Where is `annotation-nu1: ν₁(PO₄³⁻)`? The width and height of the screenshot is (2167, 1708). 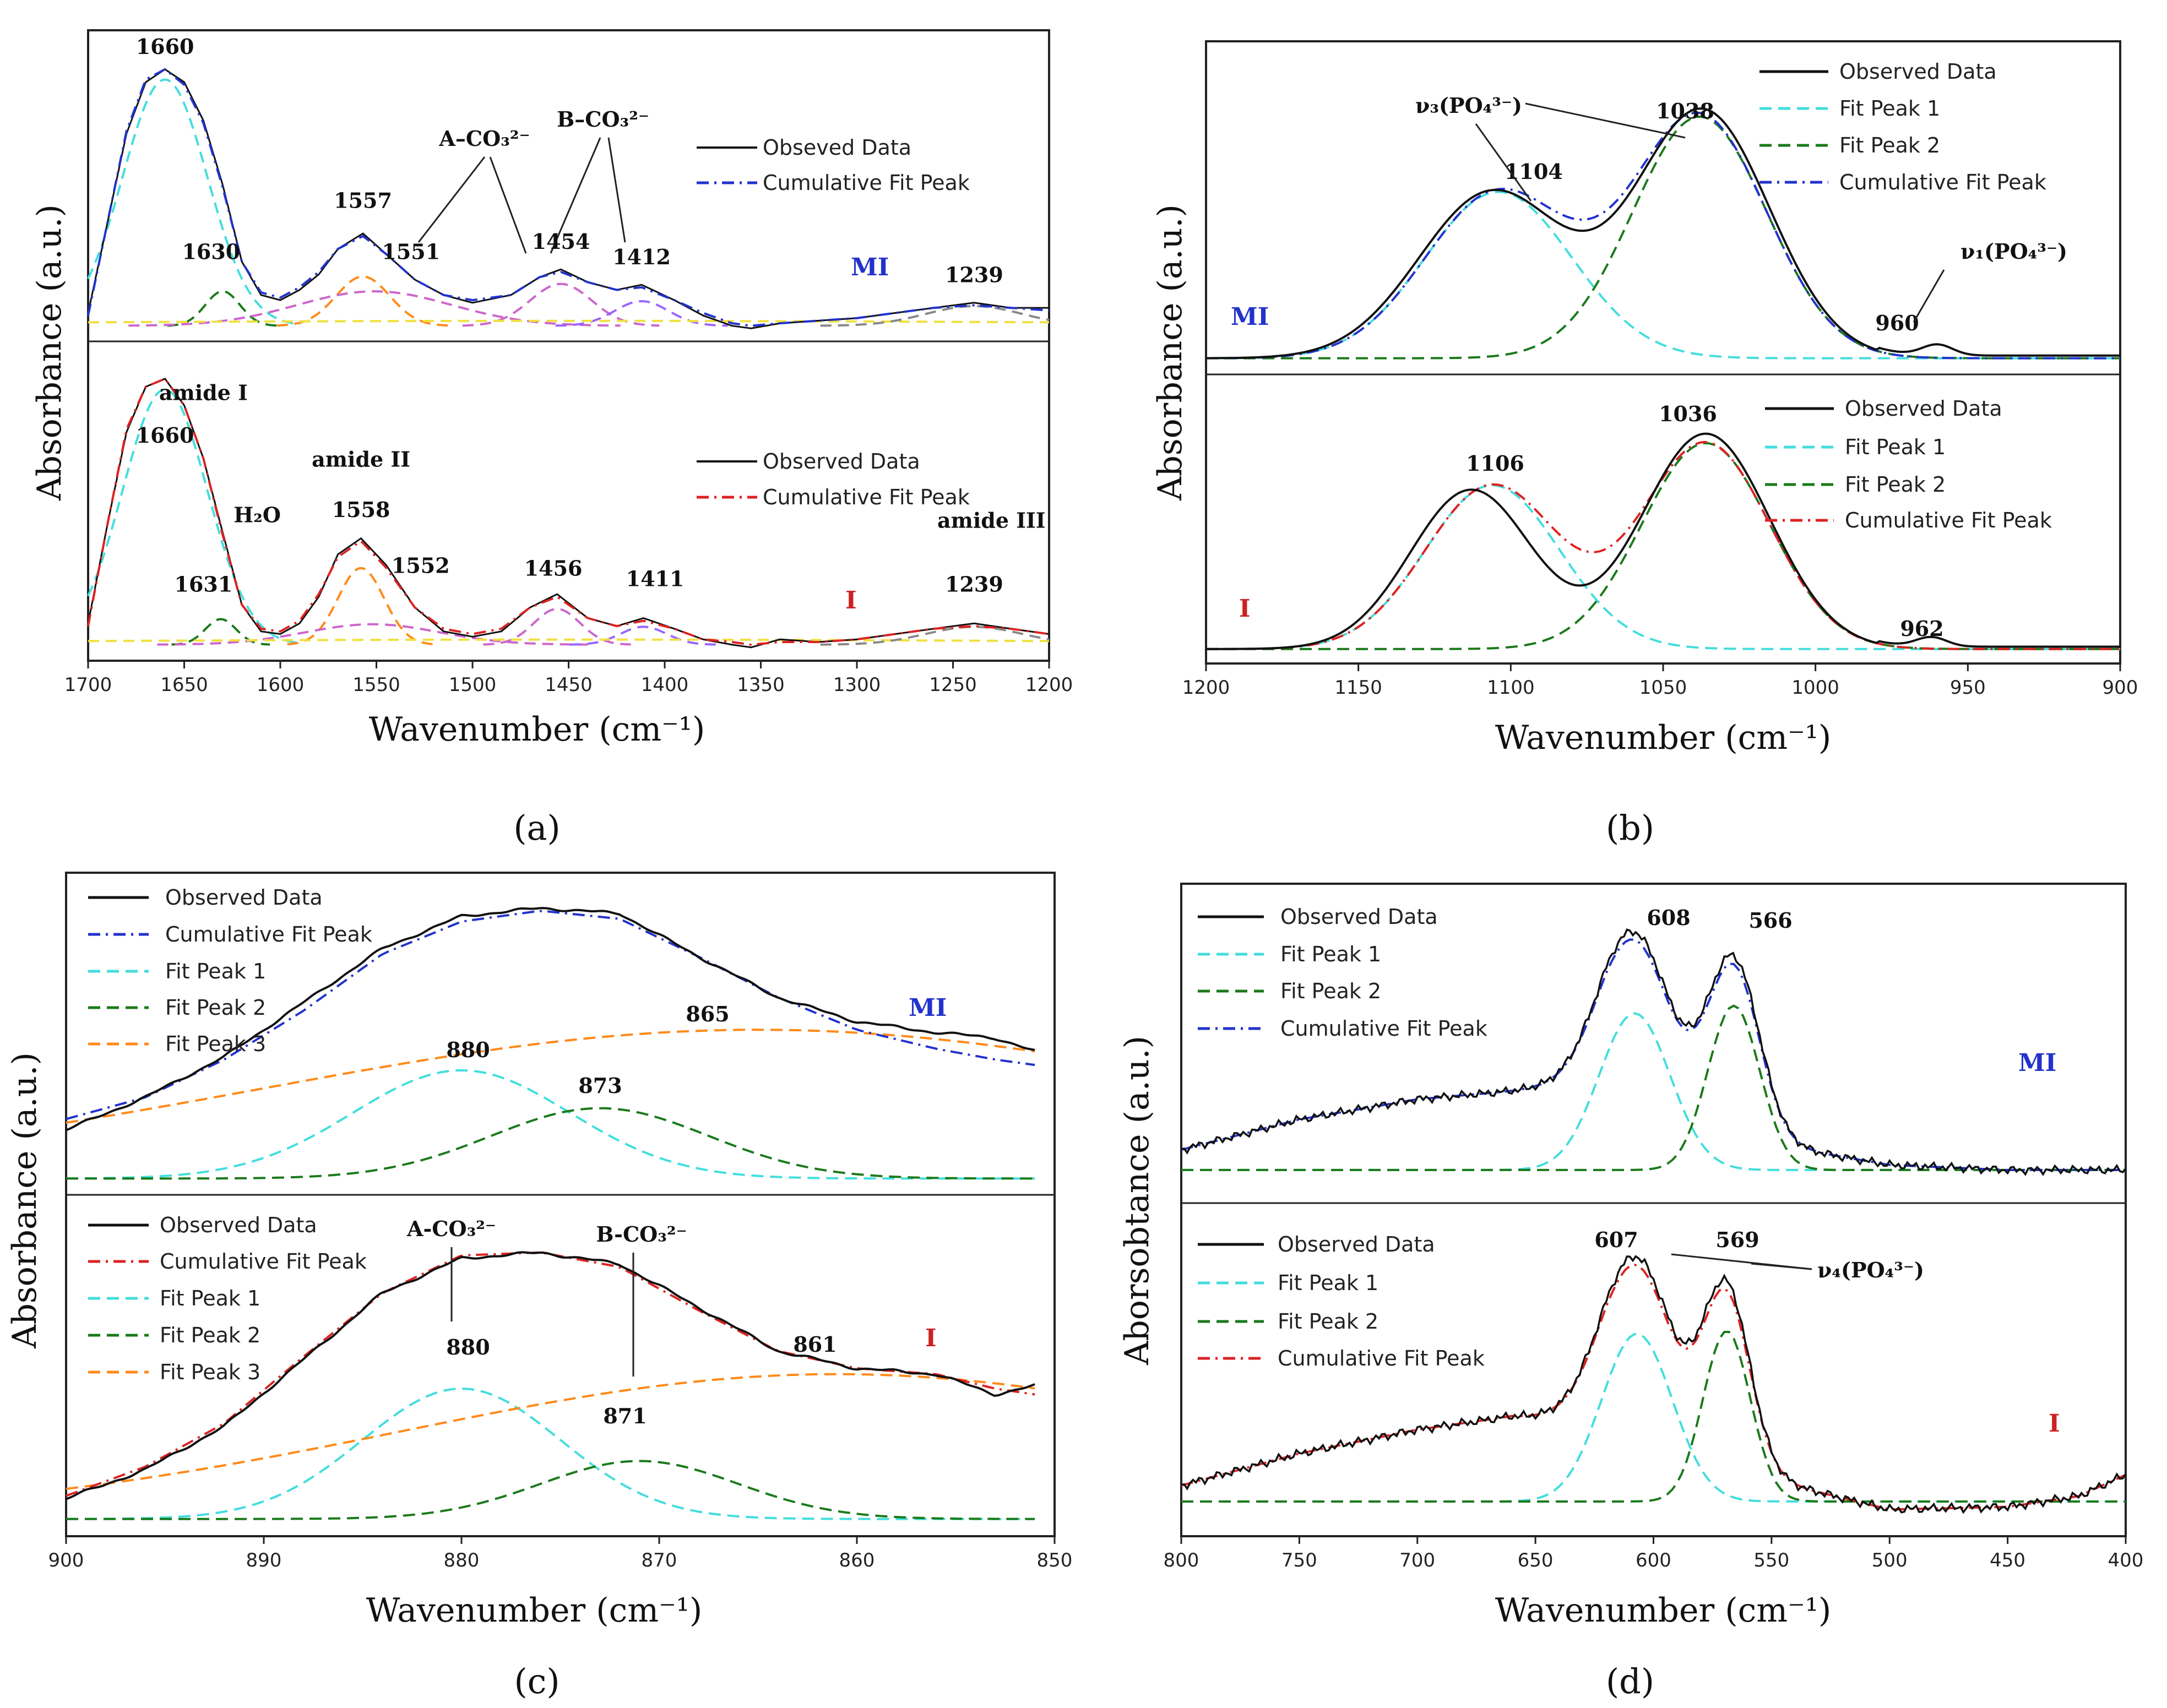
annotation-nu1: ν₁(PO₄³⁻) is located at coordinates (2013, 251).